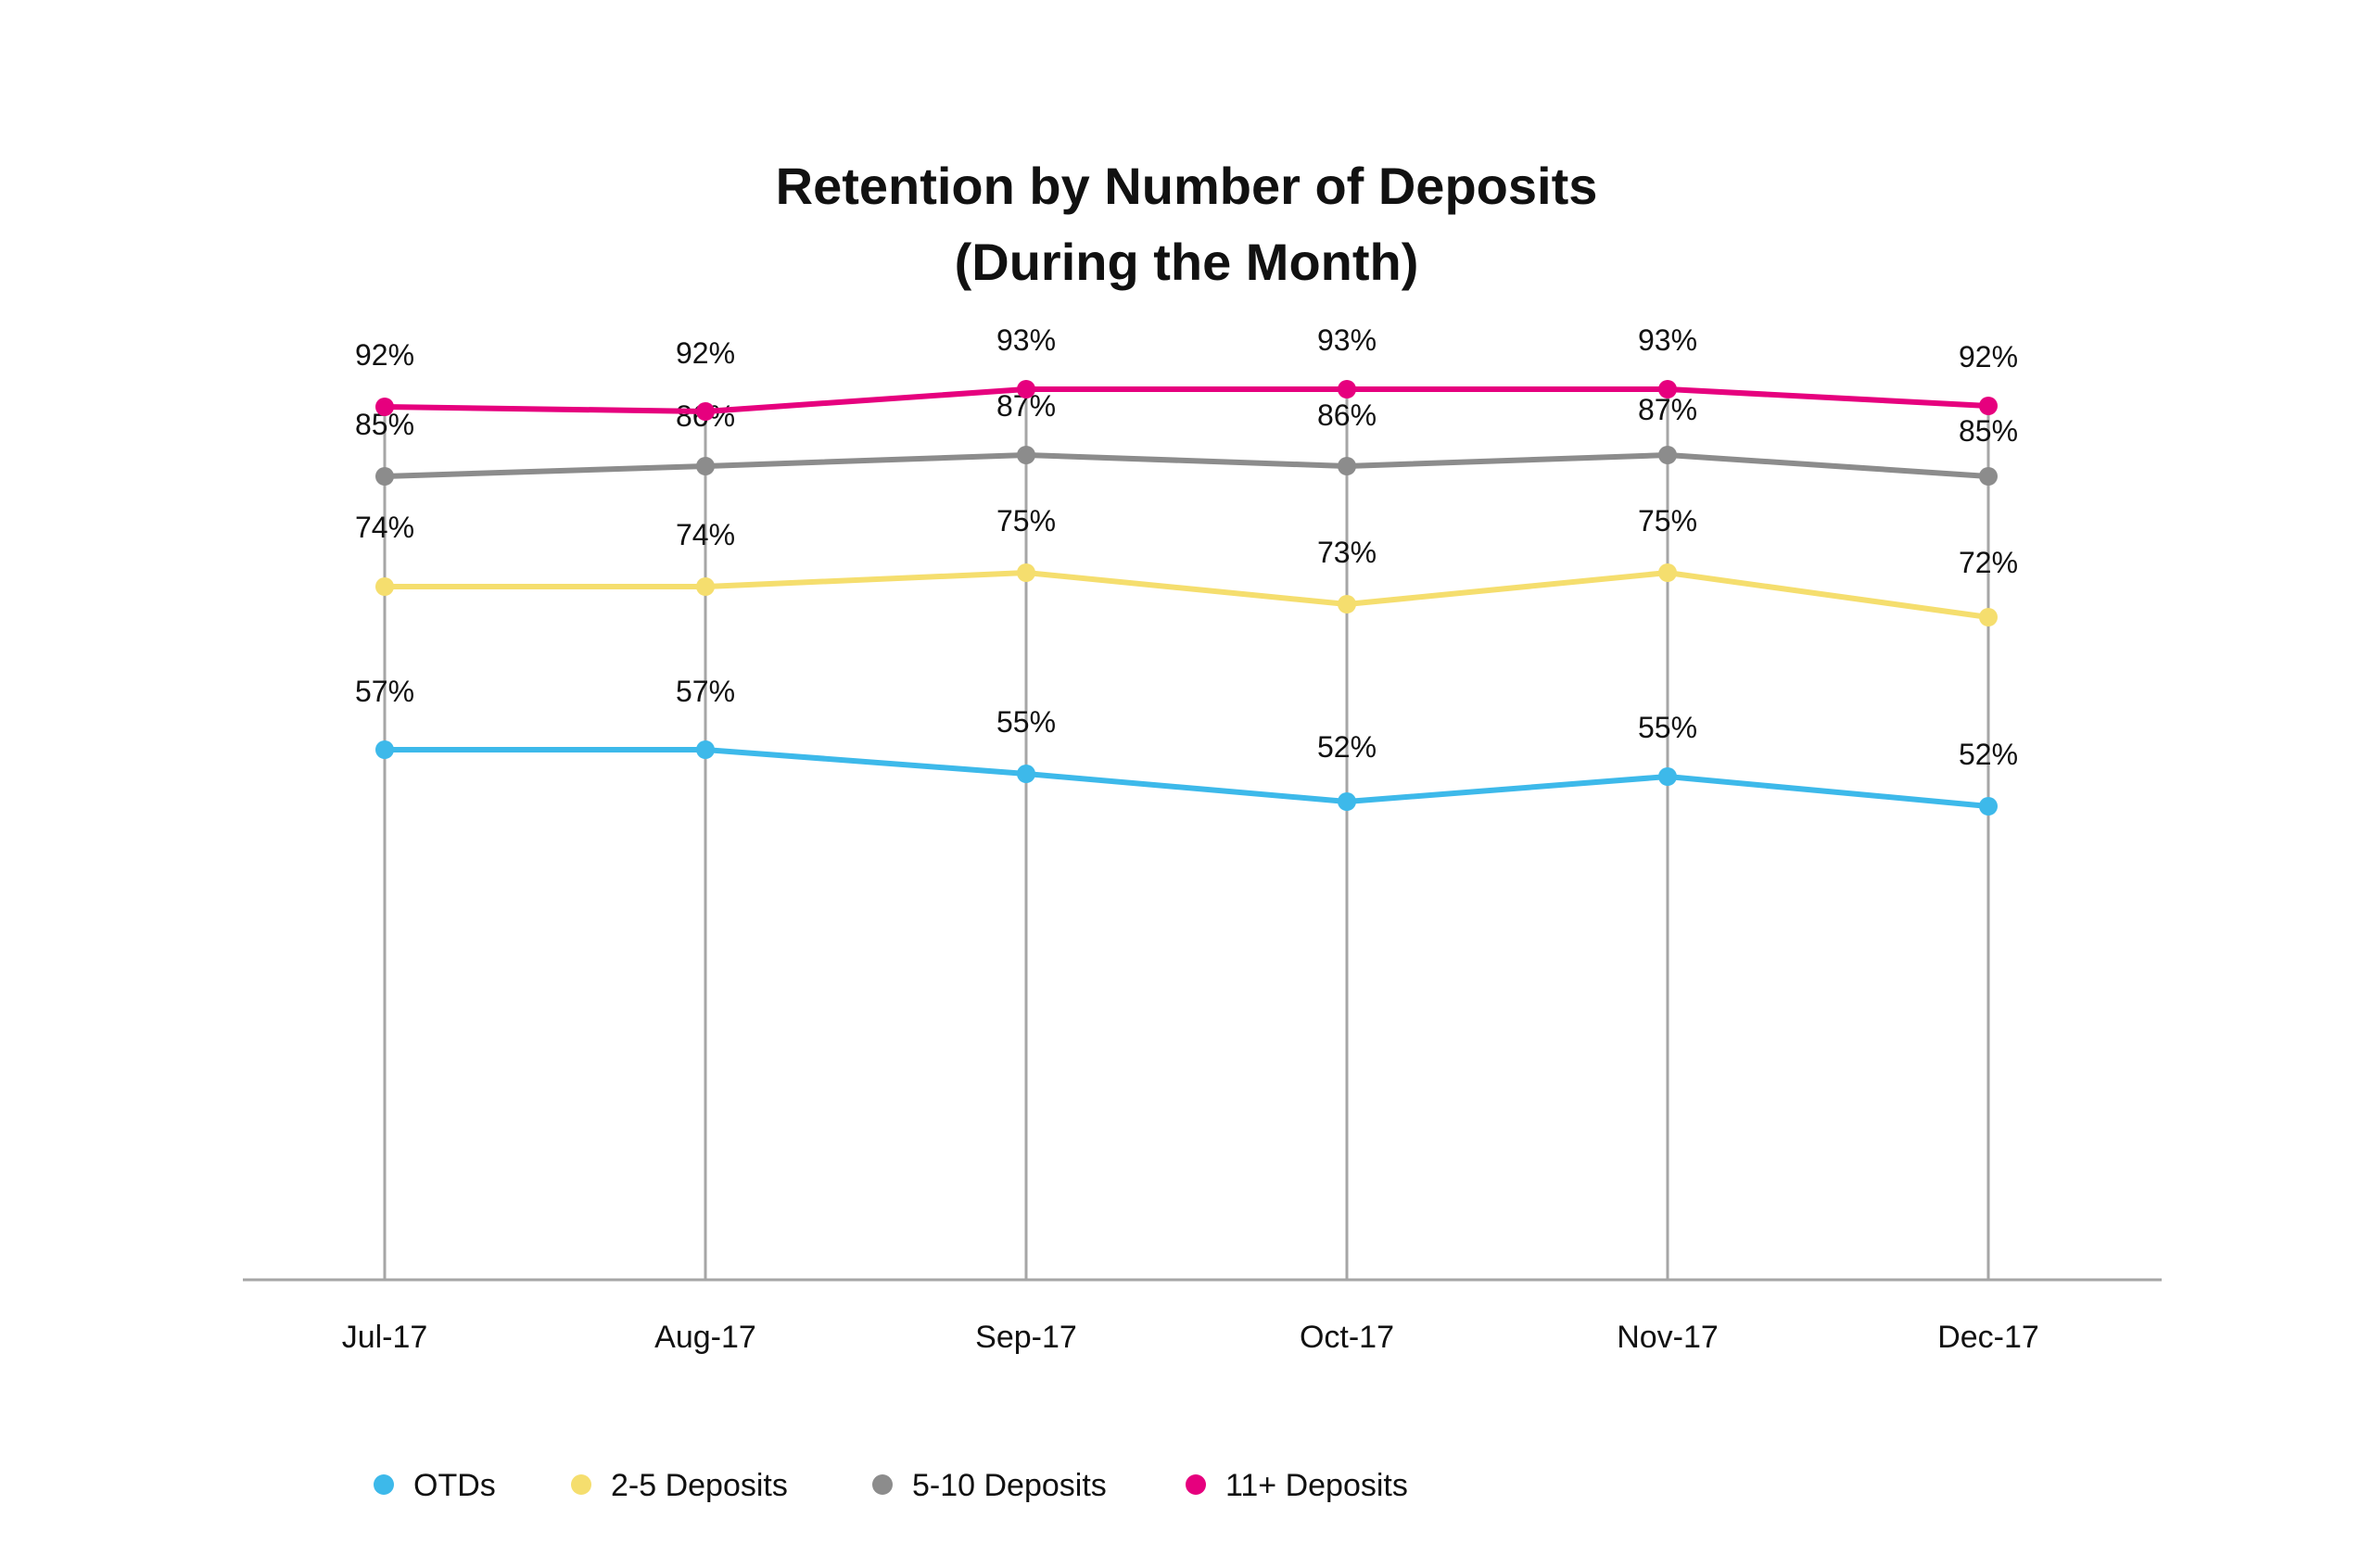  What do you see at coordinates (1988, 562) in the screenshot?
I see `data-label: 72%` at bounding box center [1988, 562].